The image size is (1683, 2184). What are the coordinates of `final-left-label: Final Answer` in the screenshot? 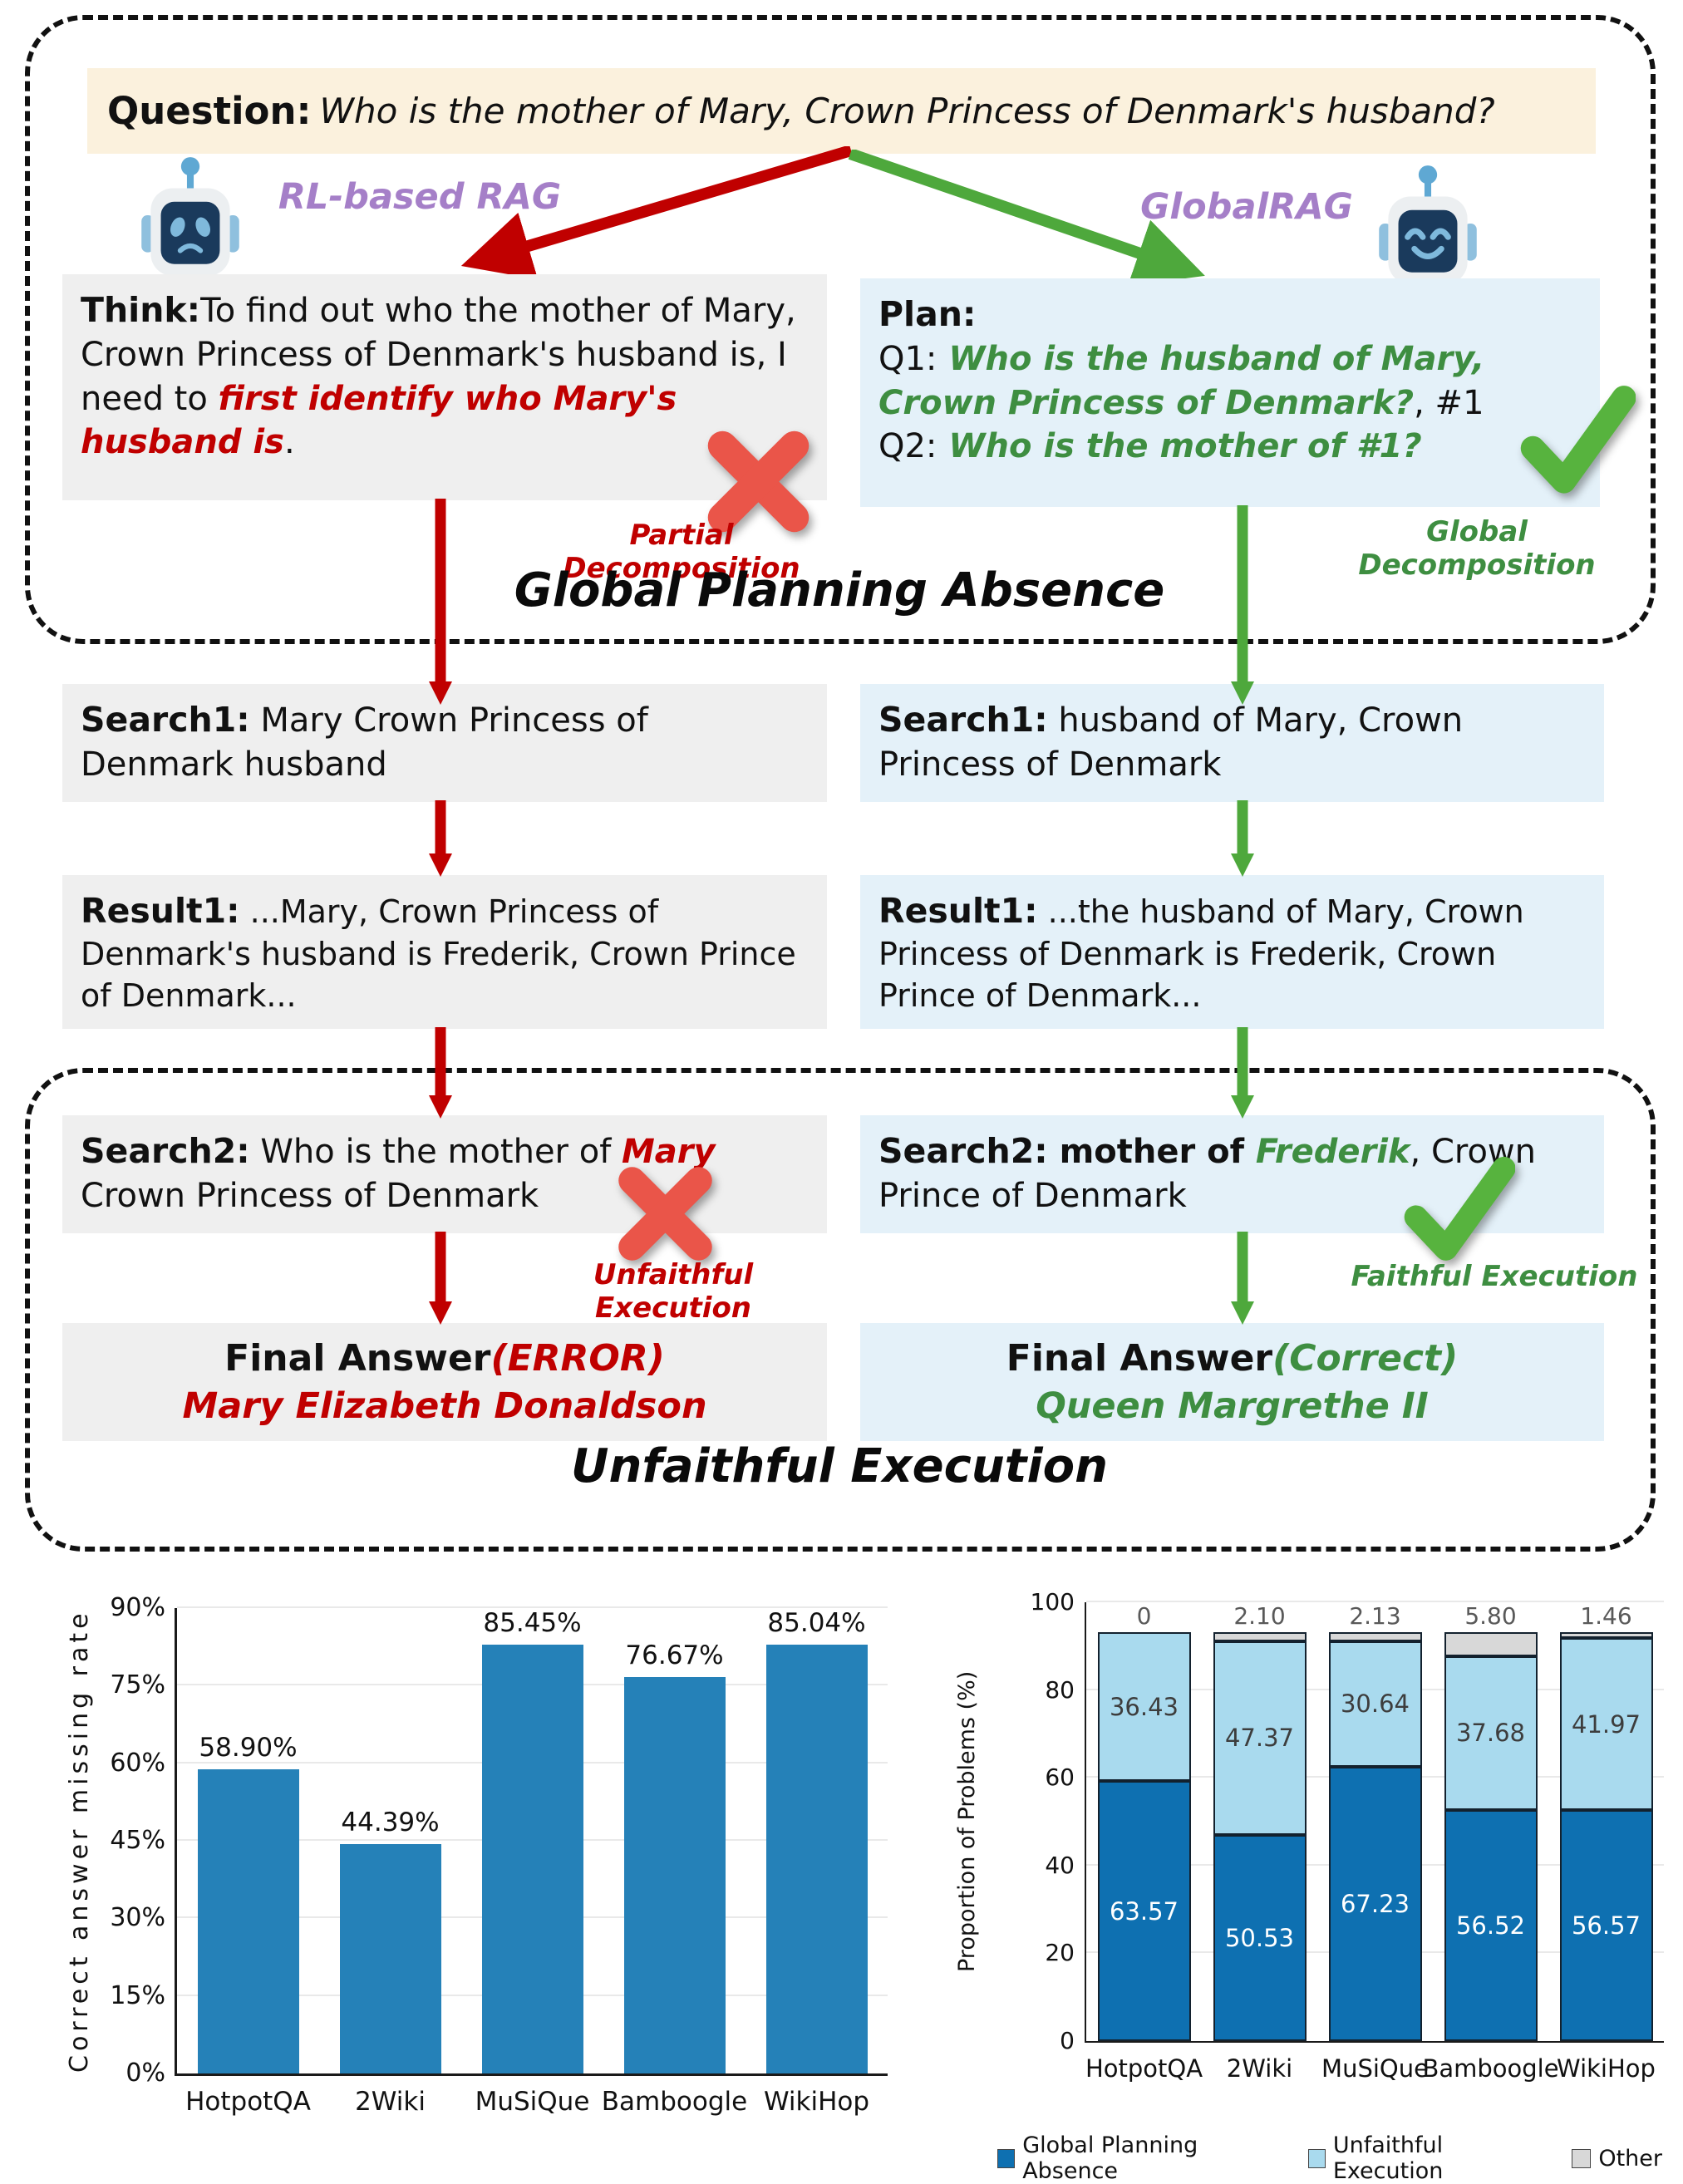 It's located at (357, 1358).